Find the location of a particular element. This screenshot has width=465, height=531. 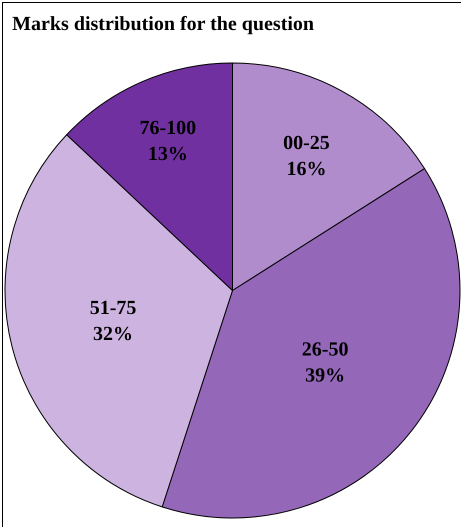

data-label: 32% is located at coordinates (113, 334).